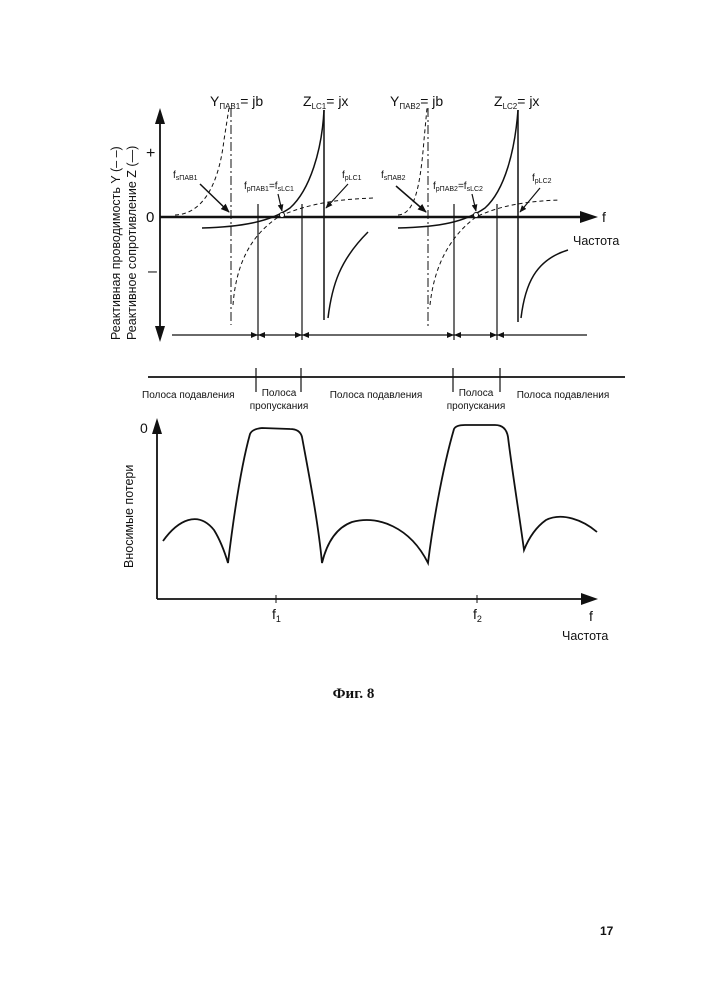 This screenshot has height=1000, width=707. Describe the element at coordinates (353, 694) in the screenshot. I see `figure-caption: Фиг. 8` at that location.